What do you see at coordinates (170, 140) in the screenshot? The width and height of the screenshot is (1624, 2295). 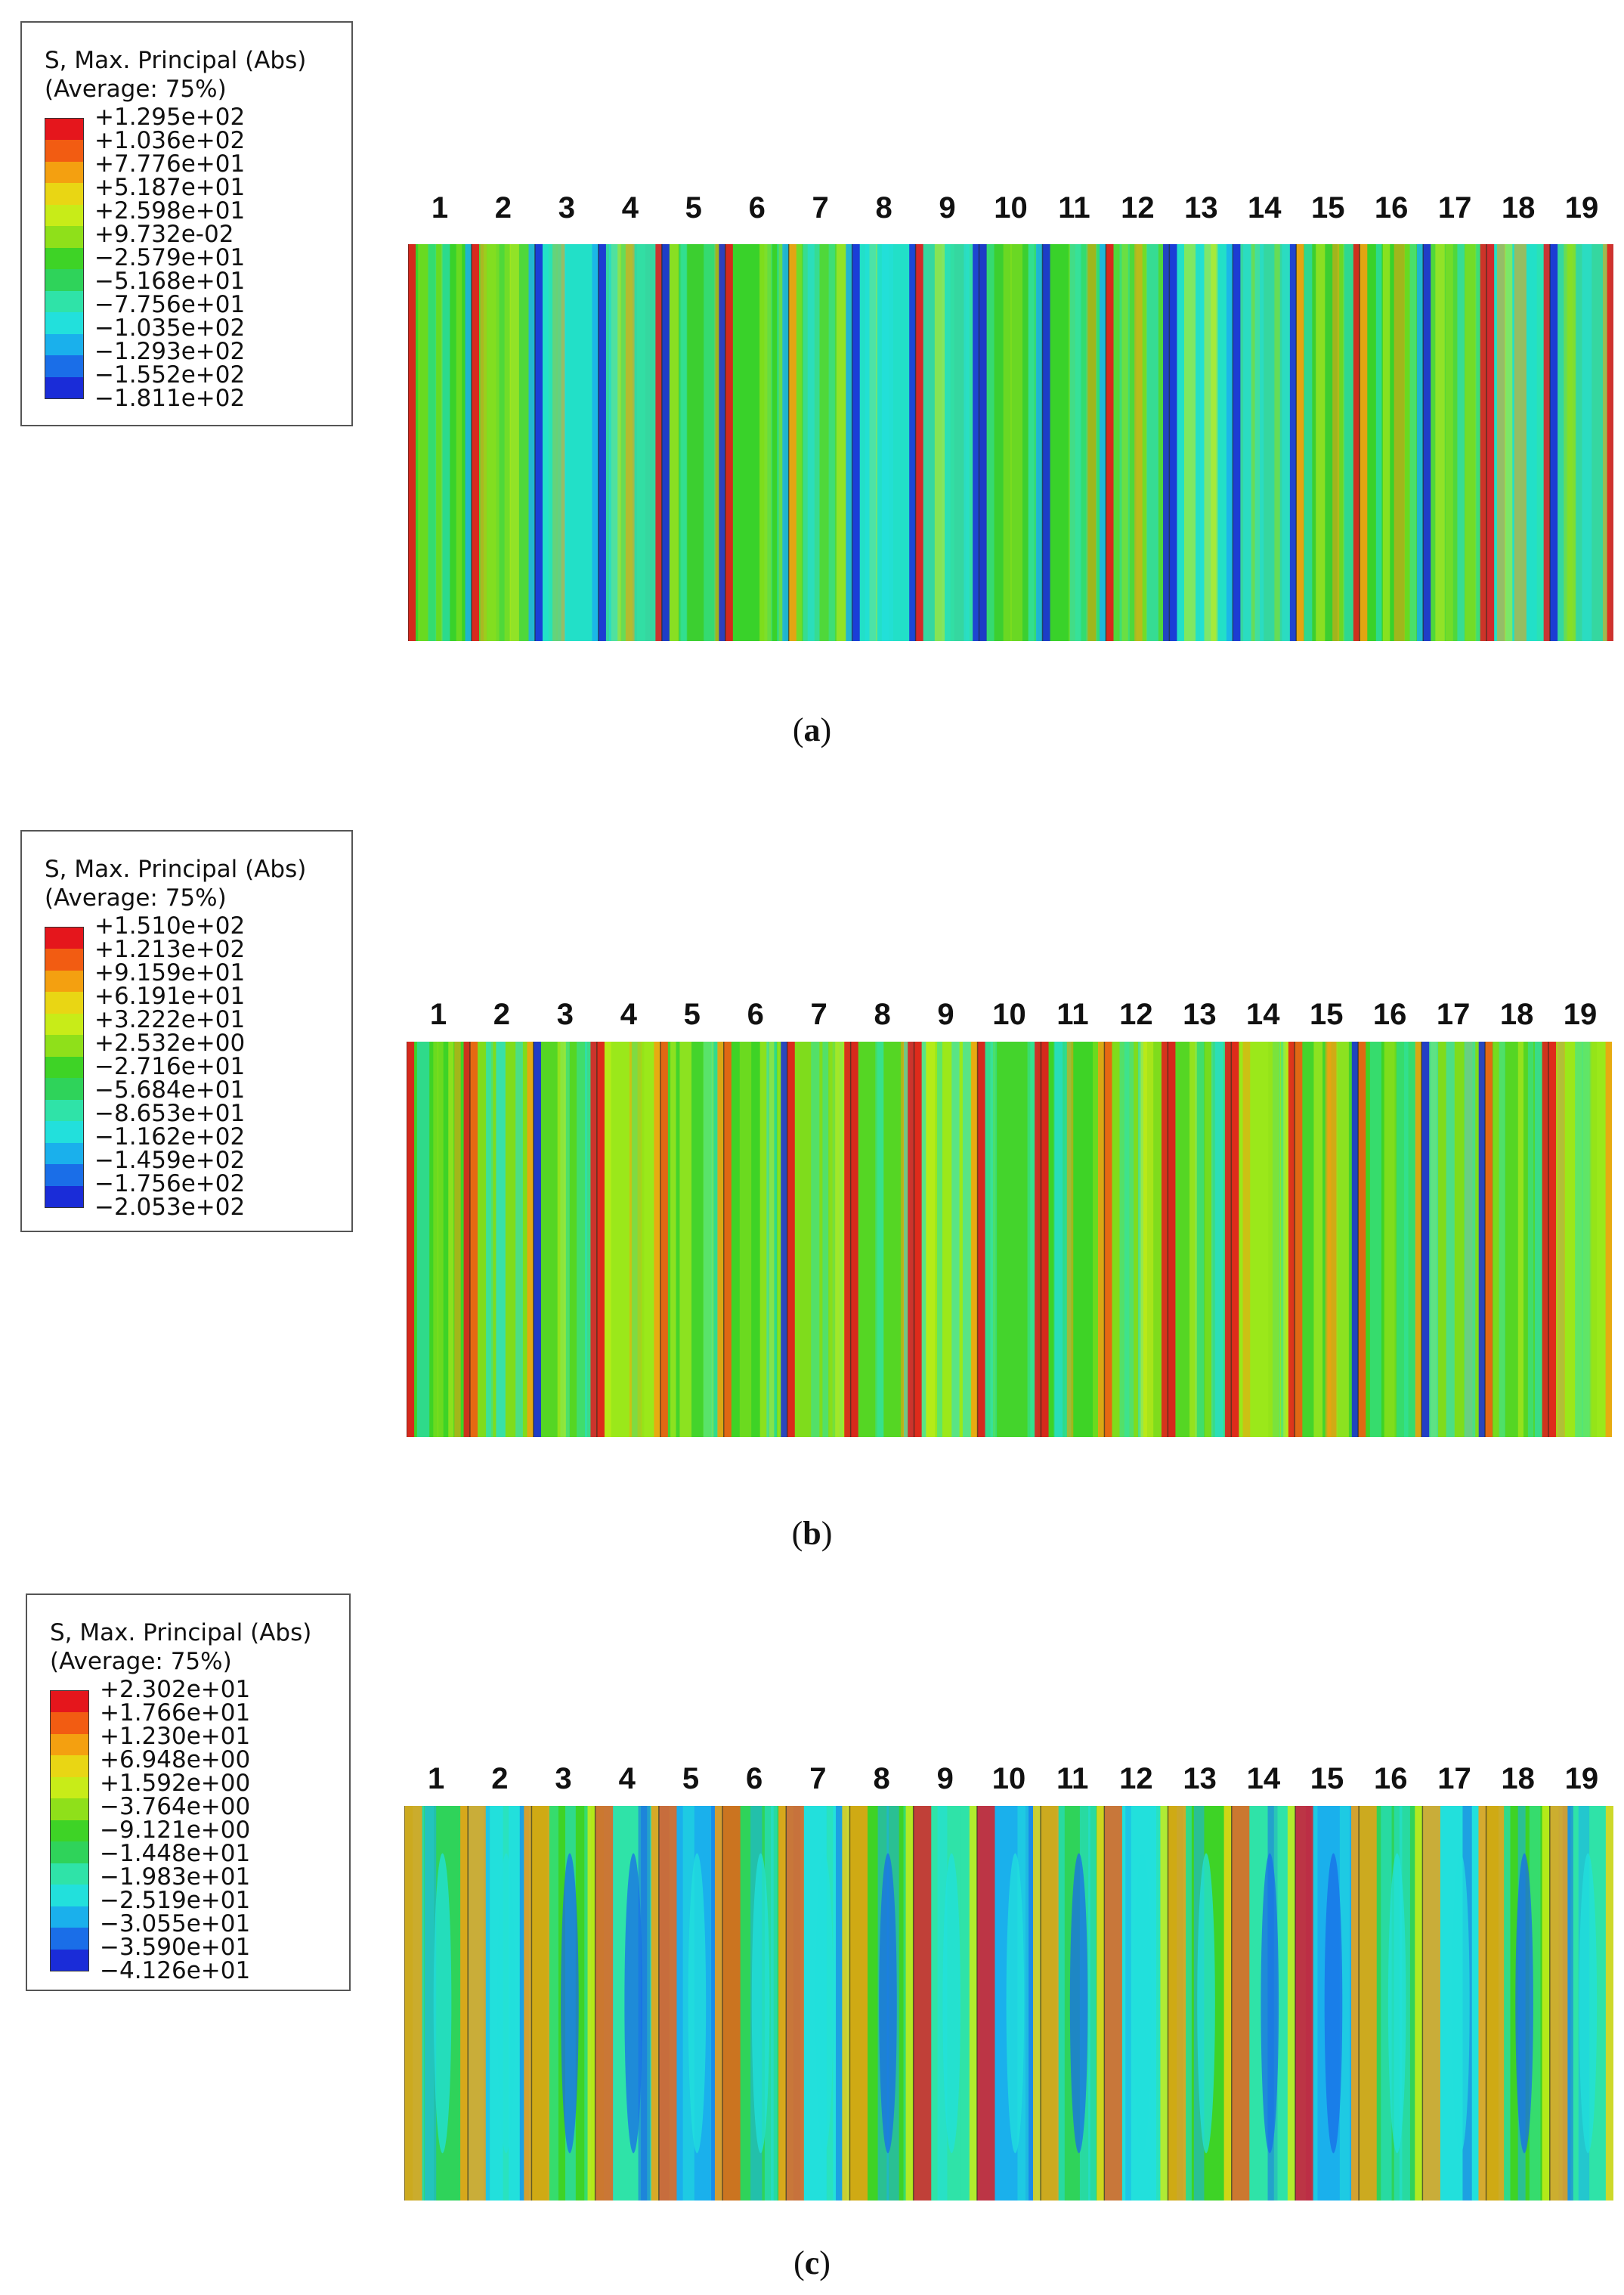 I see `legend-value: +1.036e+02` at bounding box center [170, 140].